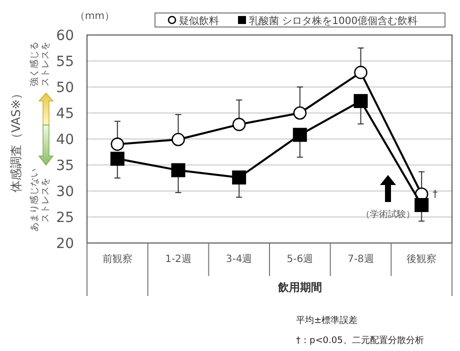  I want to click on y-tick-label: 20, so click(65, 244).